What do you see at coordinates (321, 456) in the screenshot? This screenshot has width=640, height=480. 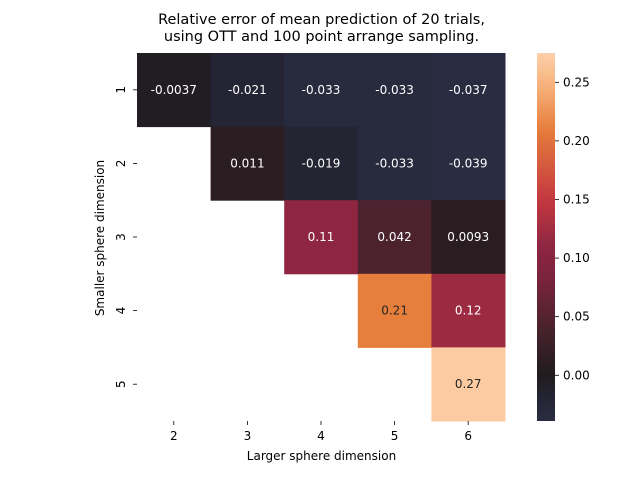 I see `x-axis-label: Larger sphere dimension` at bounding box center [321, 456].